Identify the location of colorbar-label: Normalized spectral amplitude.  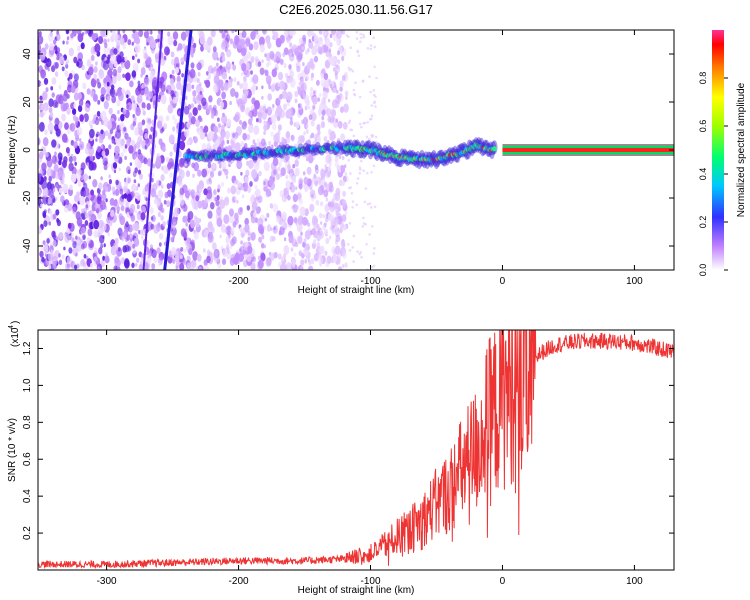
(741, 149).